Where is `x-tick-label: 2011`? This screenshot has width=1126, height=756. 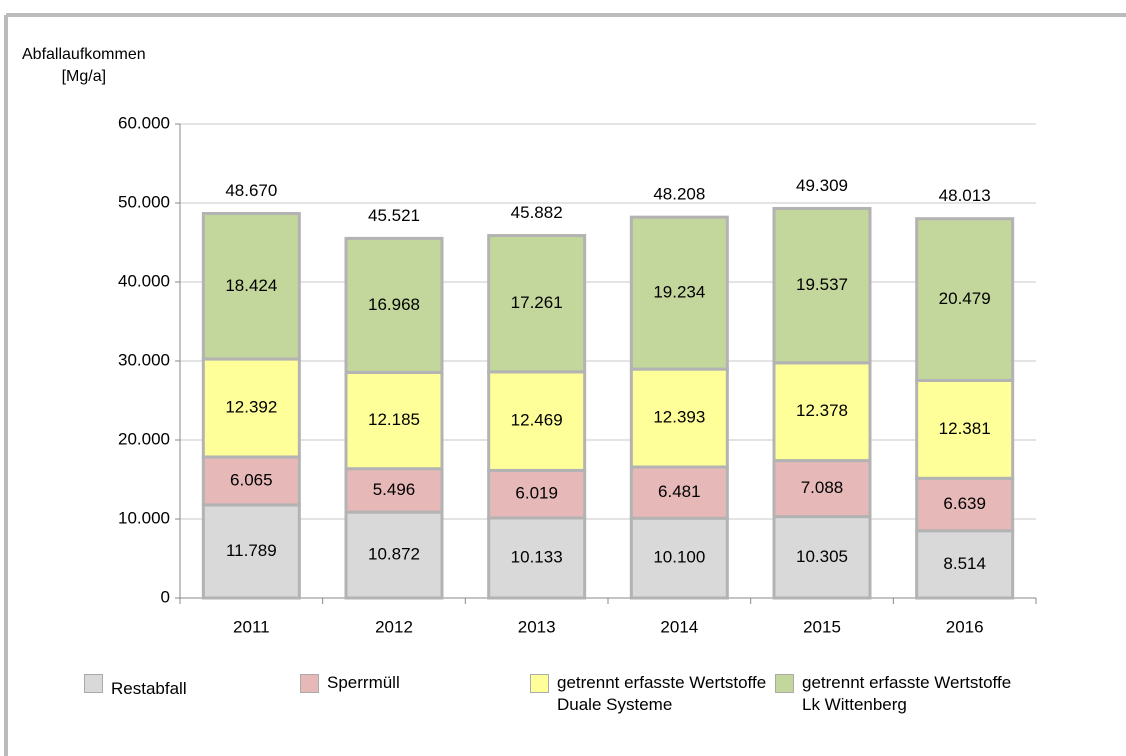
x-tick-label: 2011 is located at coordinates (251, 626).